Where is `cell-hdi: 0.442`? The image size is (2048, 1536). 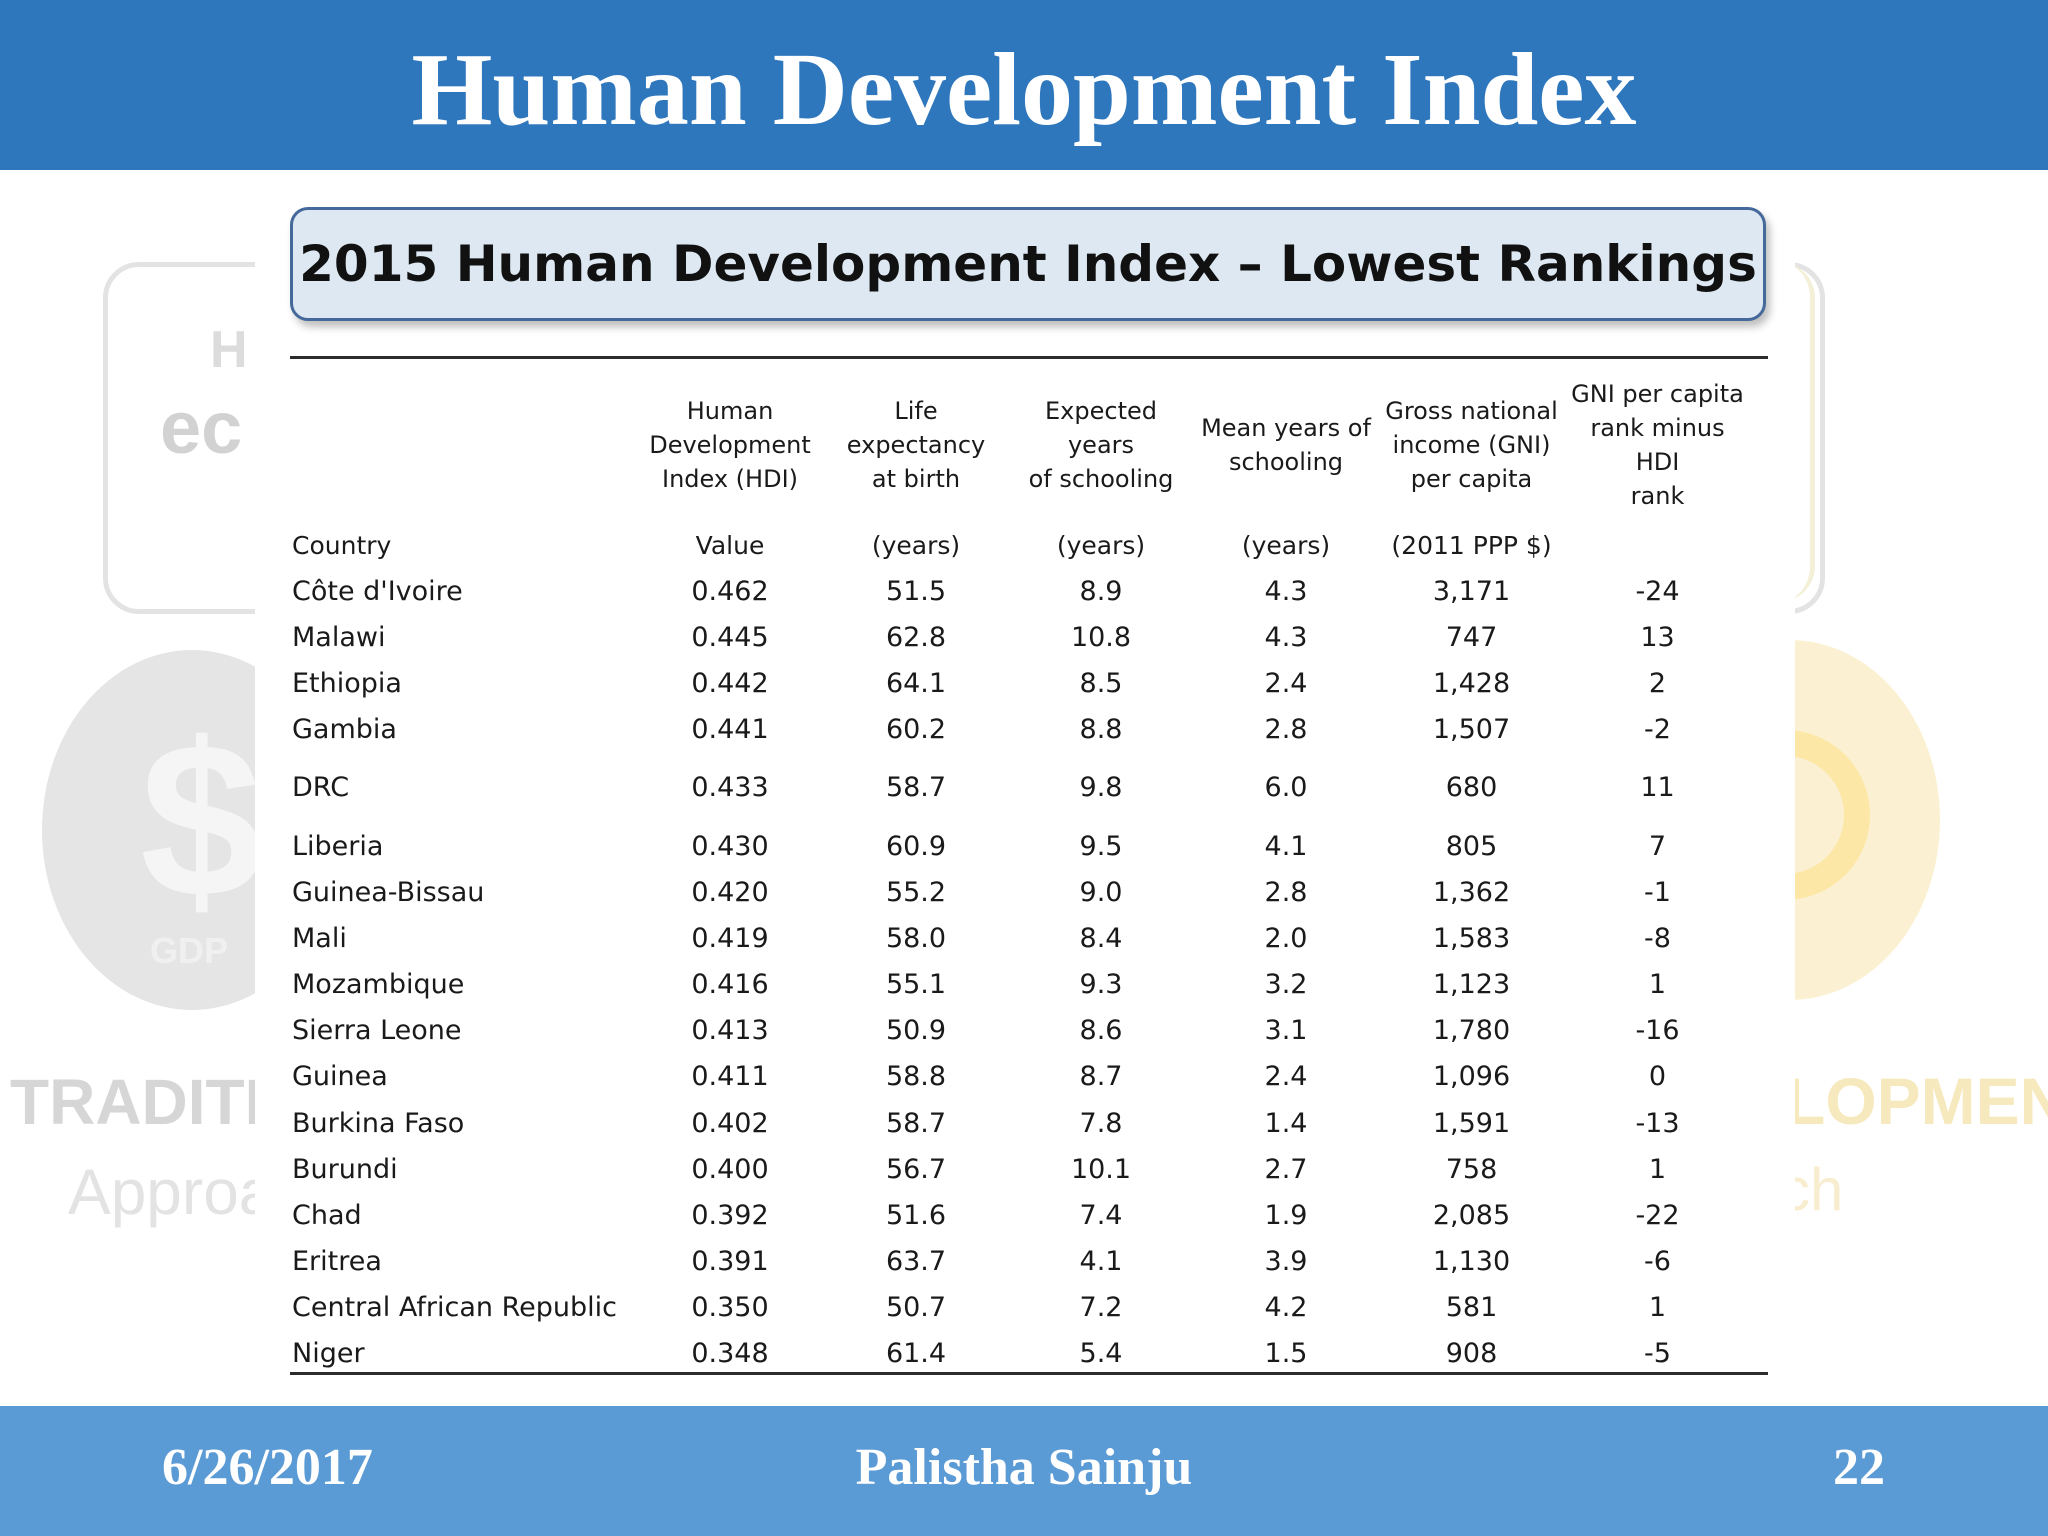
cell-hdi: 0.442 is located at coordinates (730, 683).